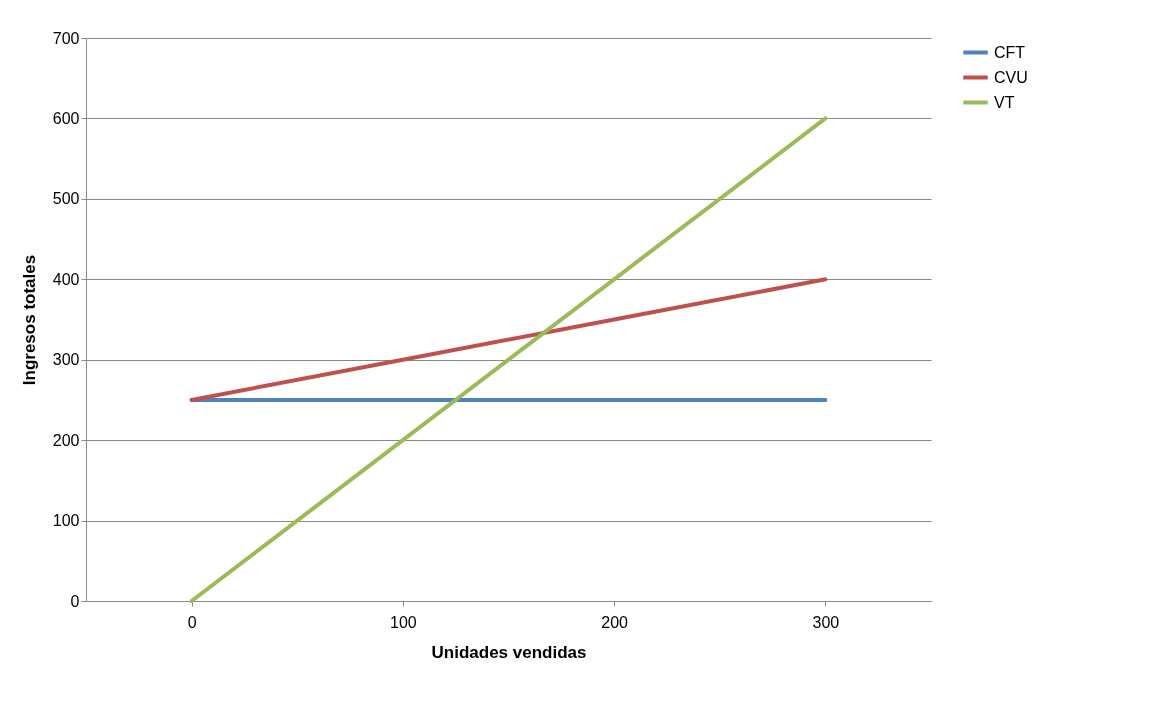 The image size is (1160, 719). Describe the element at coordinates (1011, 77) in the screenshot. I see `legend-label: CVU` at that location.